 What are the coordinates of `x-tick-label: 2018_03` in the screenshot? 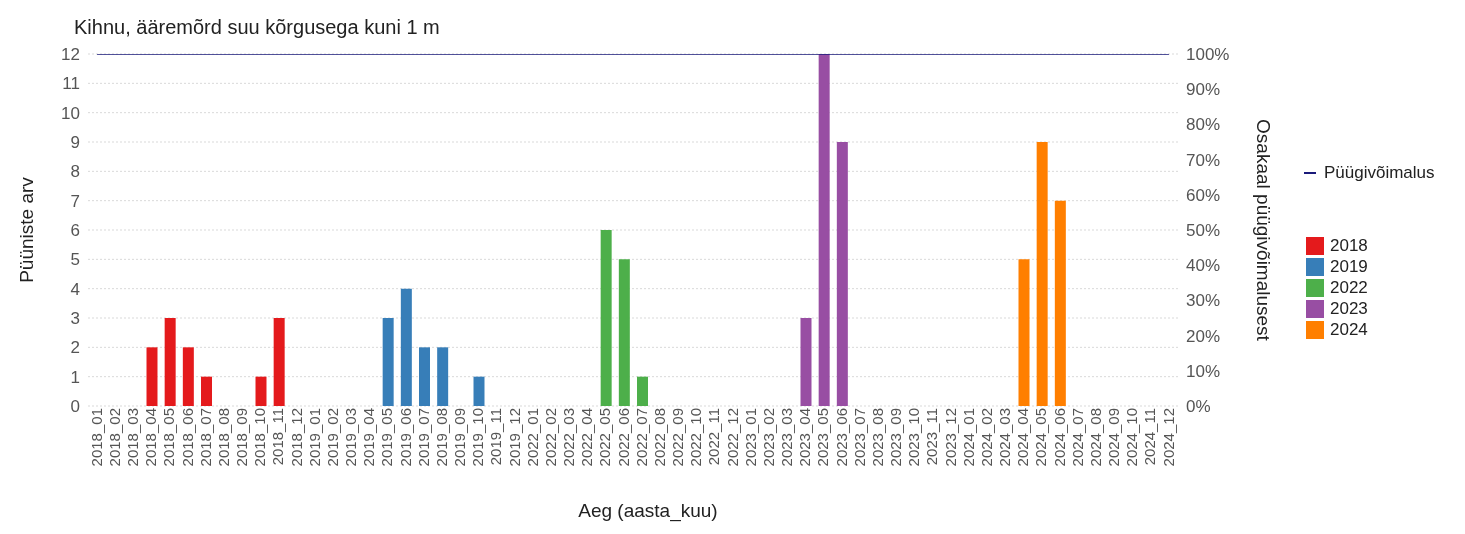 It's located at (133, 437).